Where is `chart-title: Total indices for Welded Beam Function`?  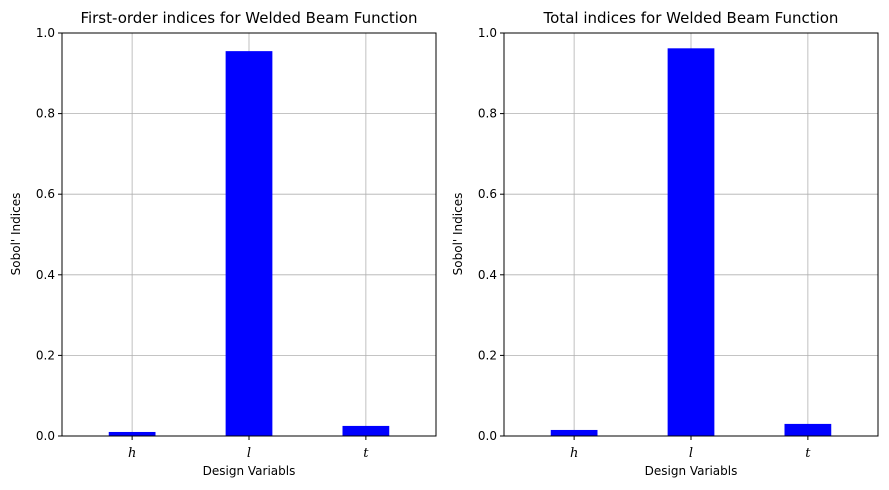 chart-title: Total indices for Welded Beam Function is located at coordinates (691, 18).